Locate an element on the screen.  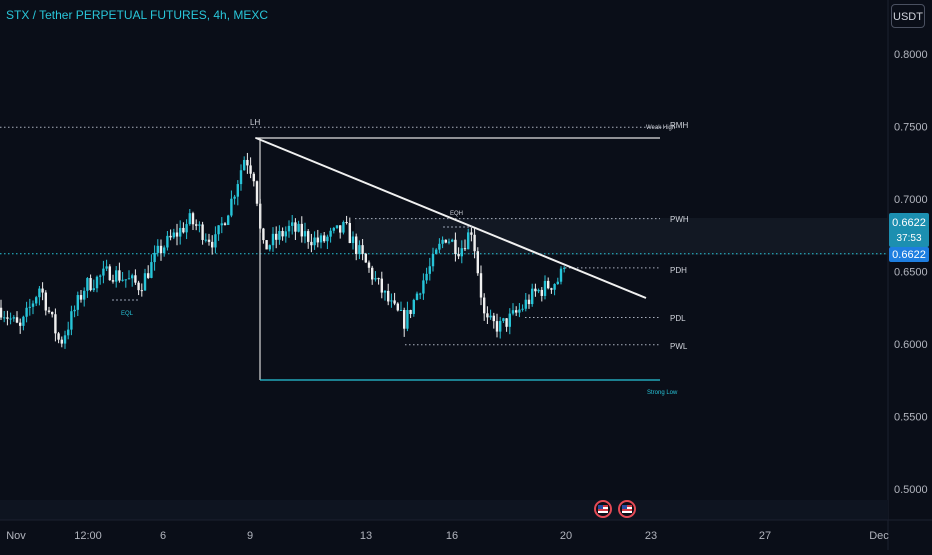
eqh-label: EQH is located at coordinates (456, 214).